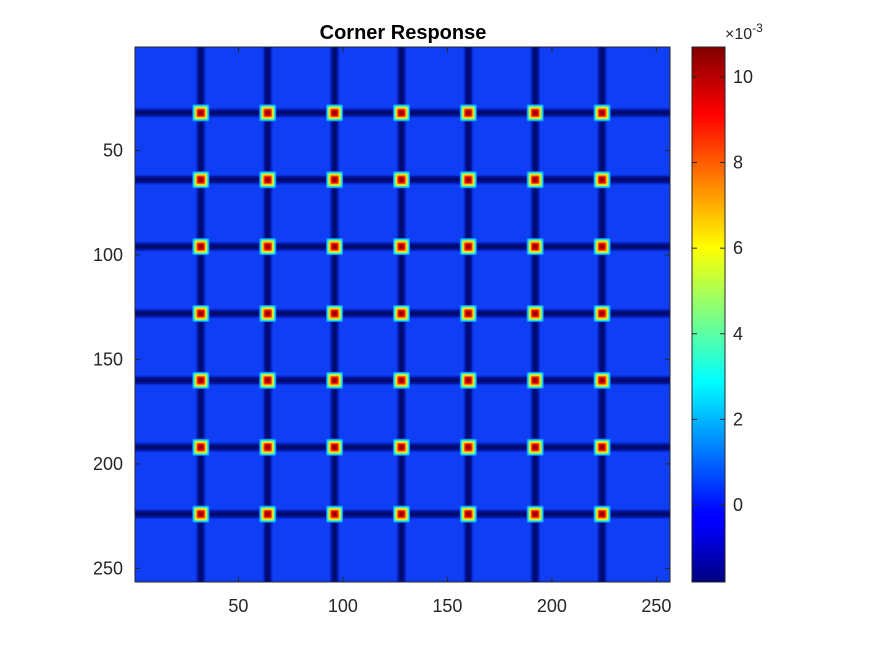 The height and width of the screenshot is (656, 875). What do you see at coordinates (738, 248) in the screenshot?
I see `colorbar-tick-label: 6` at bounding box center [738, 248].